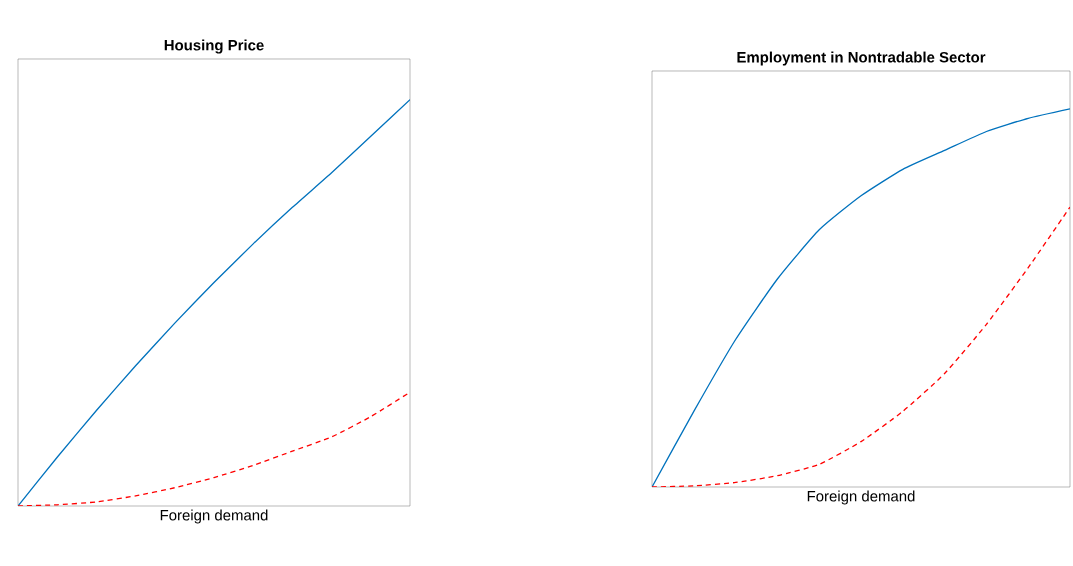 Image resolution: width=1073 pixels, height=566 pixels. I want to click on chart-title: Housing Price, so click(214, 46).